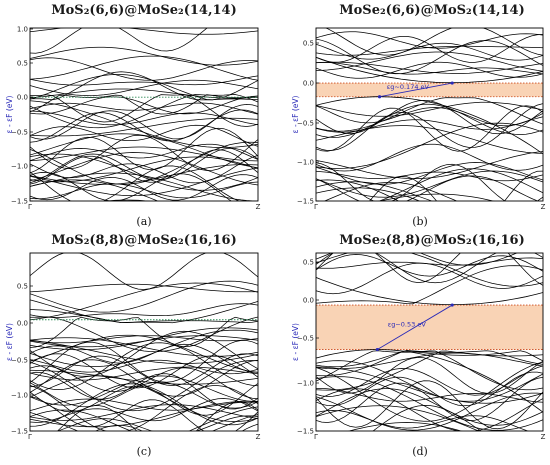  I want to click on vbm-point, so click(377, 349).